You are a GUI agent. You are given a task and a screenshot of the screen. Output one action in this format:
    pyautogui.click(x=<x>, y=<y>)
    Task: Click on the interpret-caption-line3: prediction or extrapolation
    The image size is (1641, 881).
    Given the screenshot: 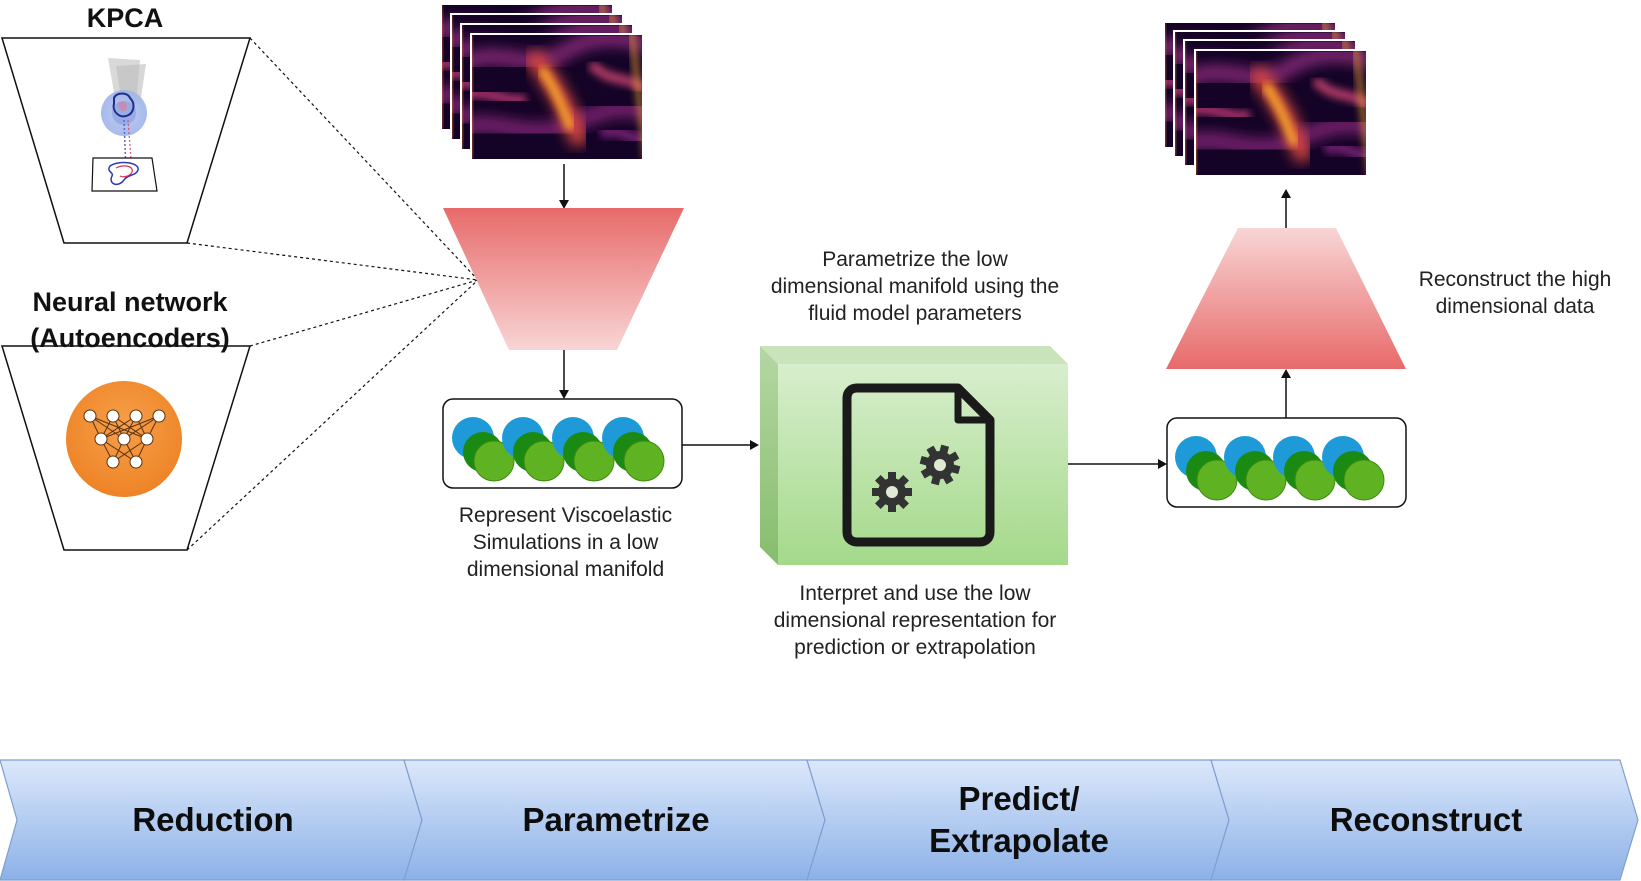 What is the action you would take?
    pyautogui.click(x=915, y=647)
    